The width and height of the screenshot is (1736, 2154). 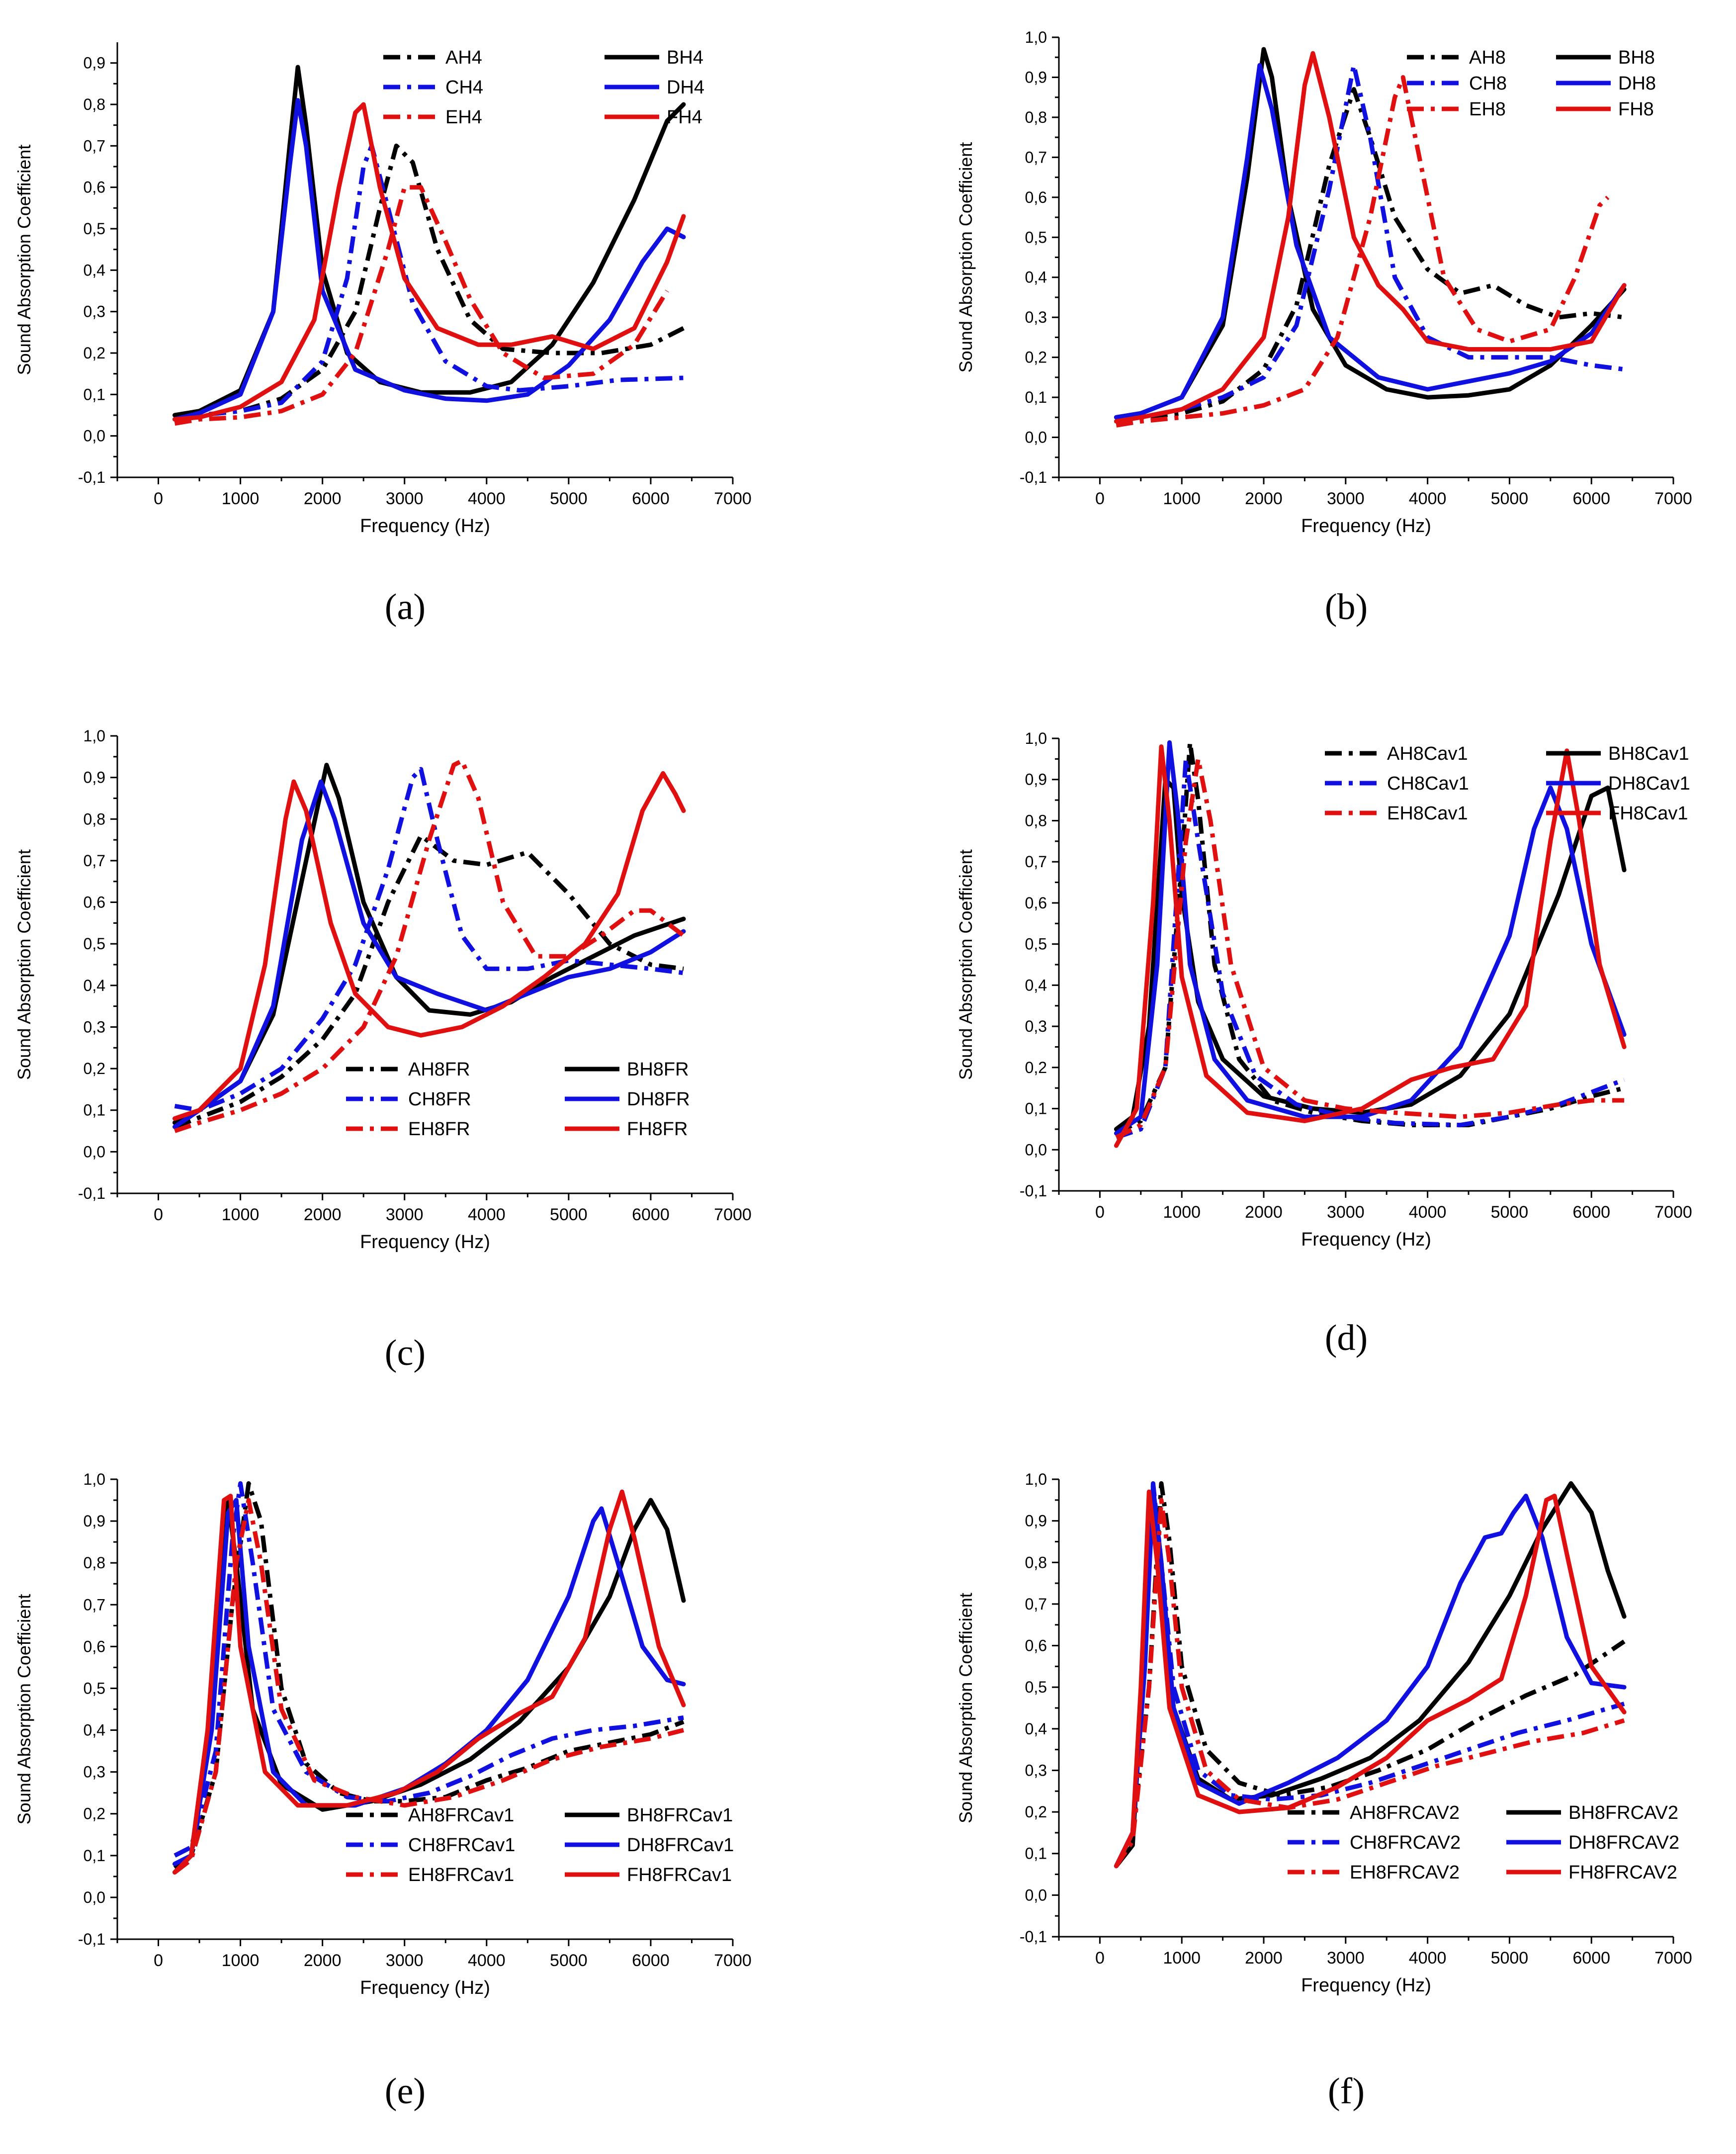 I want to click on series-line-ch8frcav1, so click(x=429, y=1669).